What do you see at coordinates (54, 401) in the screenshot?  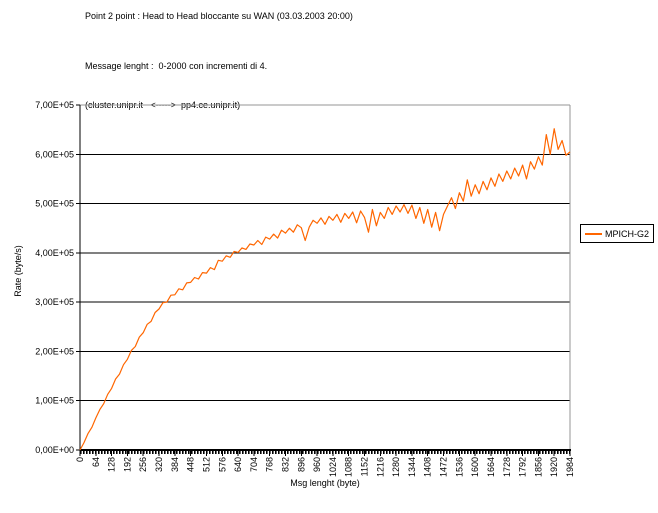 I see `y-axis-tick-label: 1,00E+05` at bounding box center [54, 401].